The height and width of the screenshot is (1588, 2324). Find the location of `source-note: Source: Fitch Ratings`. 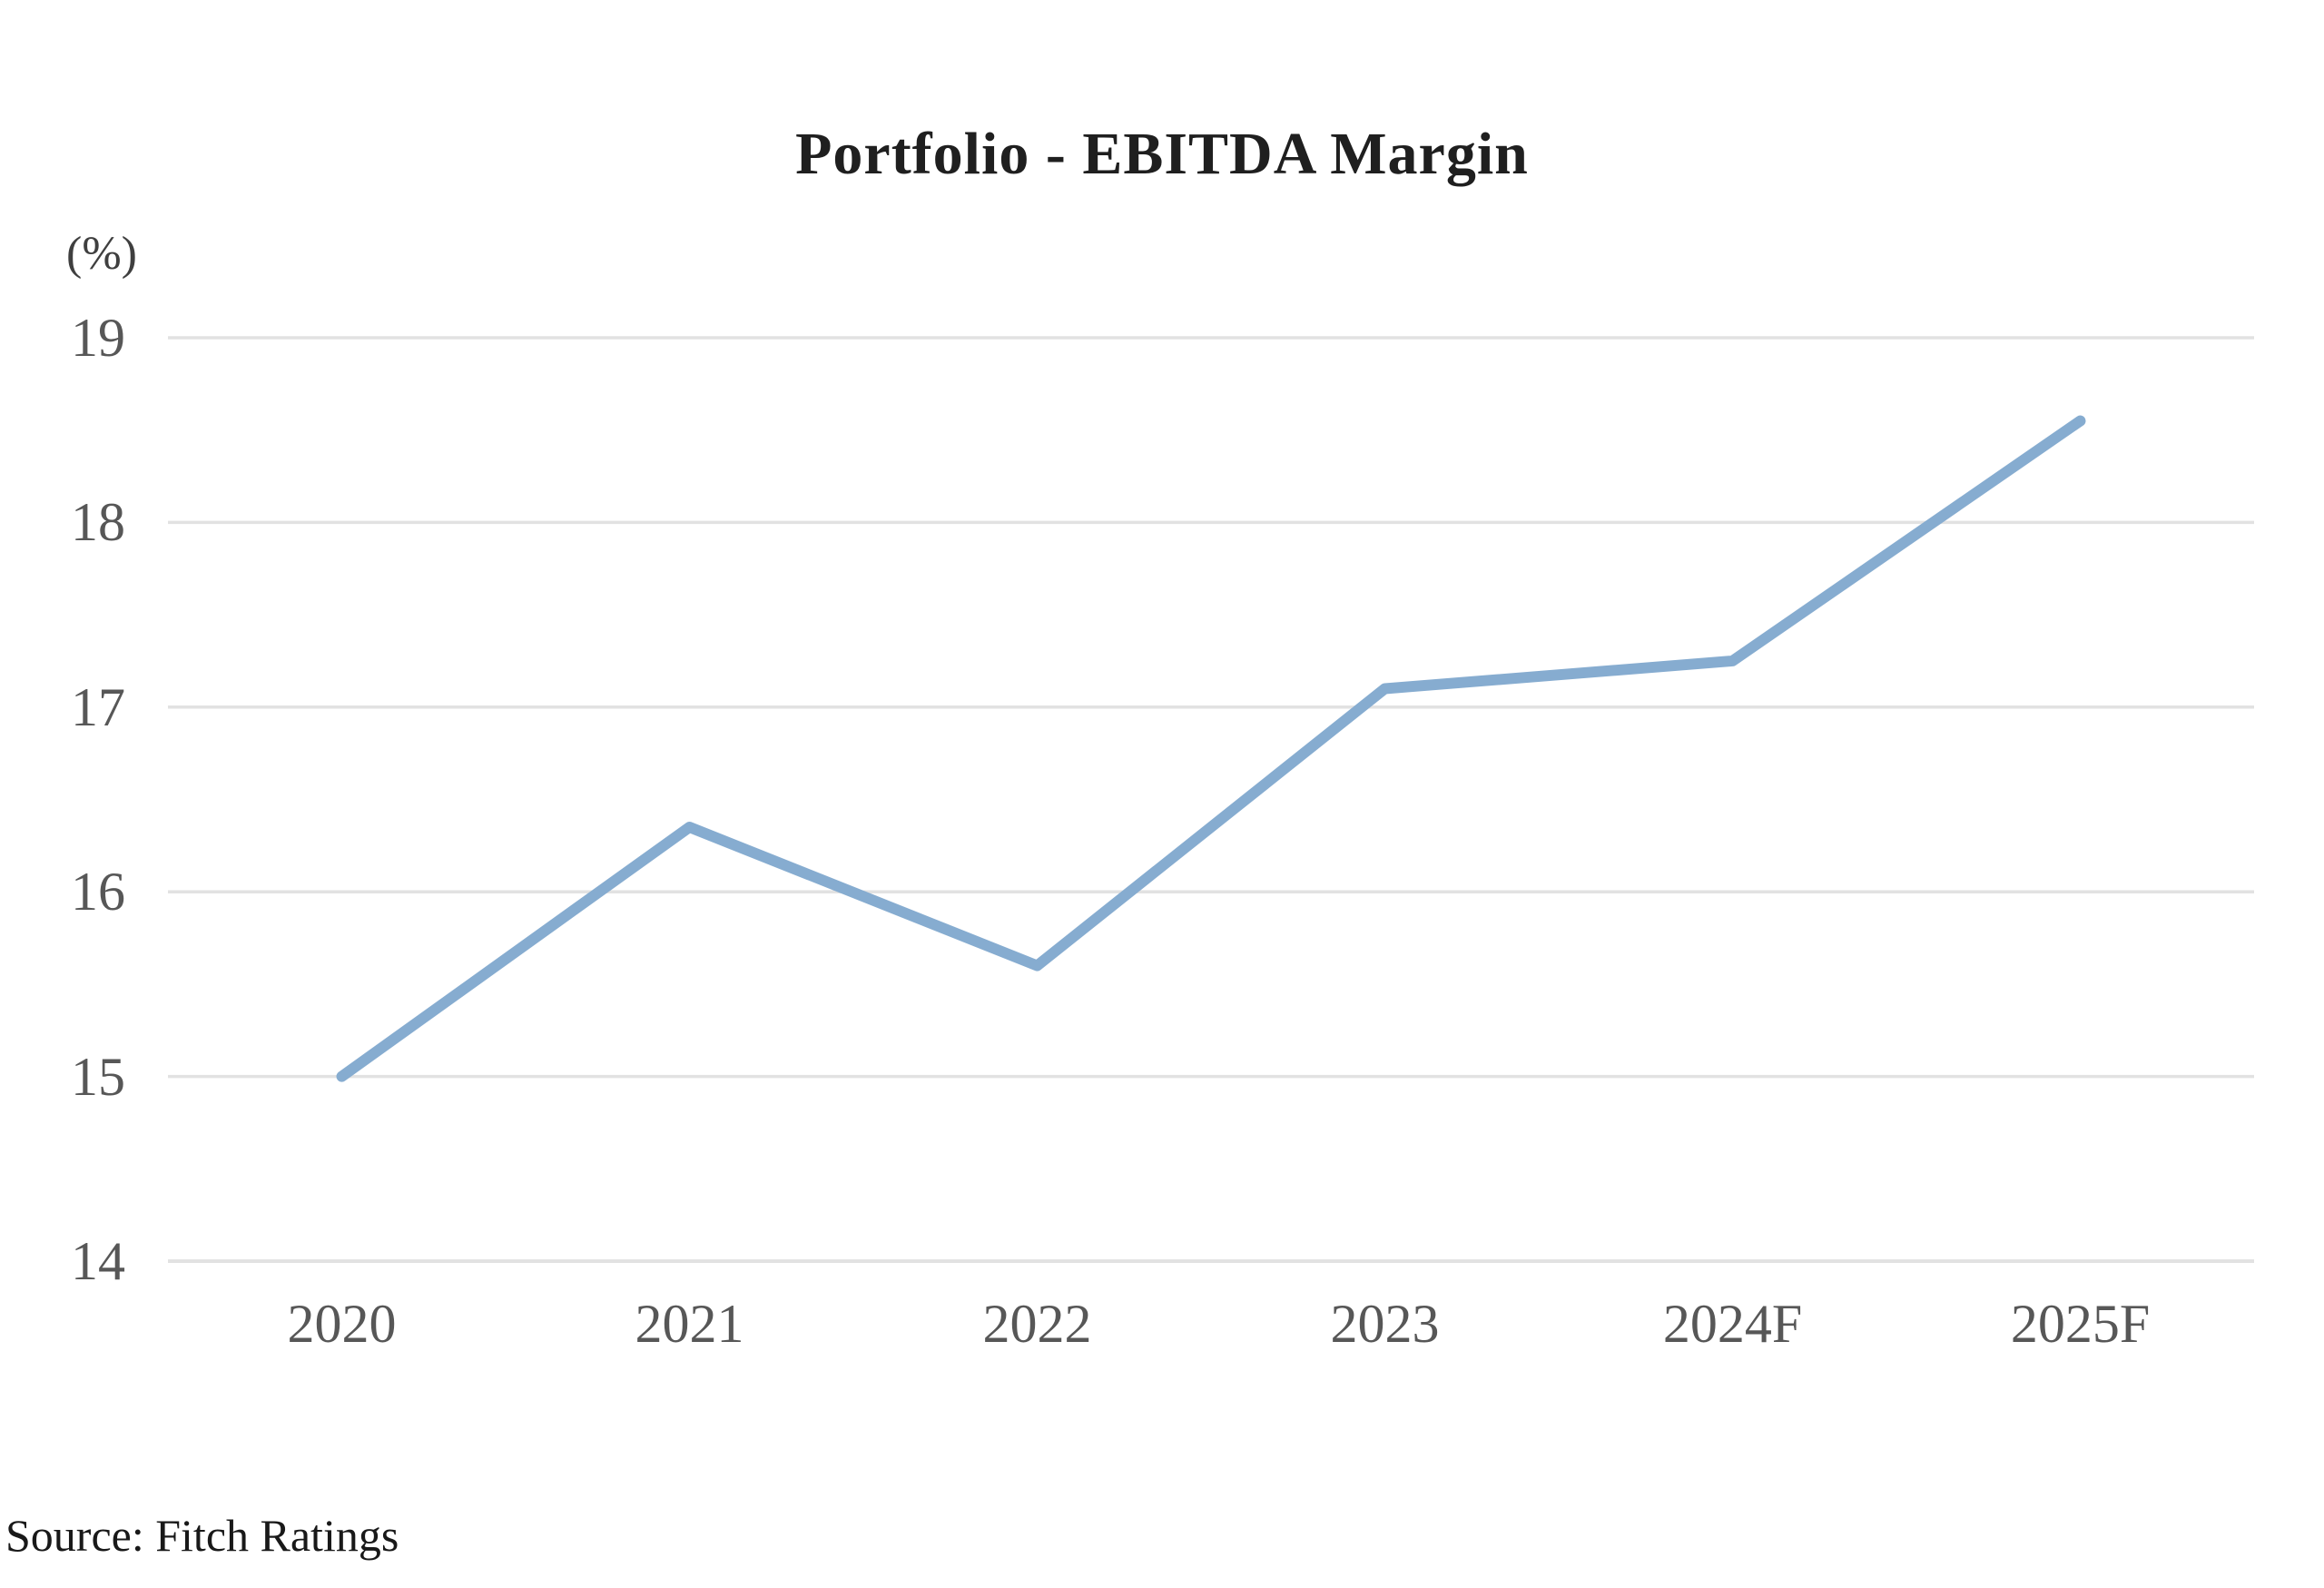

source-note: Source: Fitch Ratings is located at coordinates (202, 1535).